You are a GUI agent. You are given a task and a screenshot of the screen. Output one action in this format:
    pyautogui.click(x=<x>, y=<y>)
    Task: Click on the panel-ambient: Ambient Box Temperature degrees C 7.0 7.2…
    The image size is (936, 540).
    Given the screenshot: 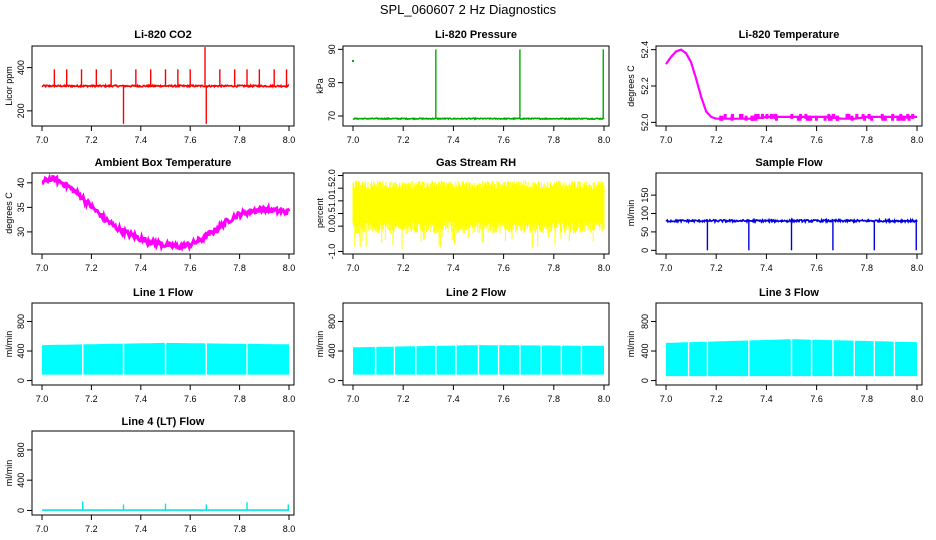 What is the action you would take?
    pyautogui.click(x=149, y=215)
    